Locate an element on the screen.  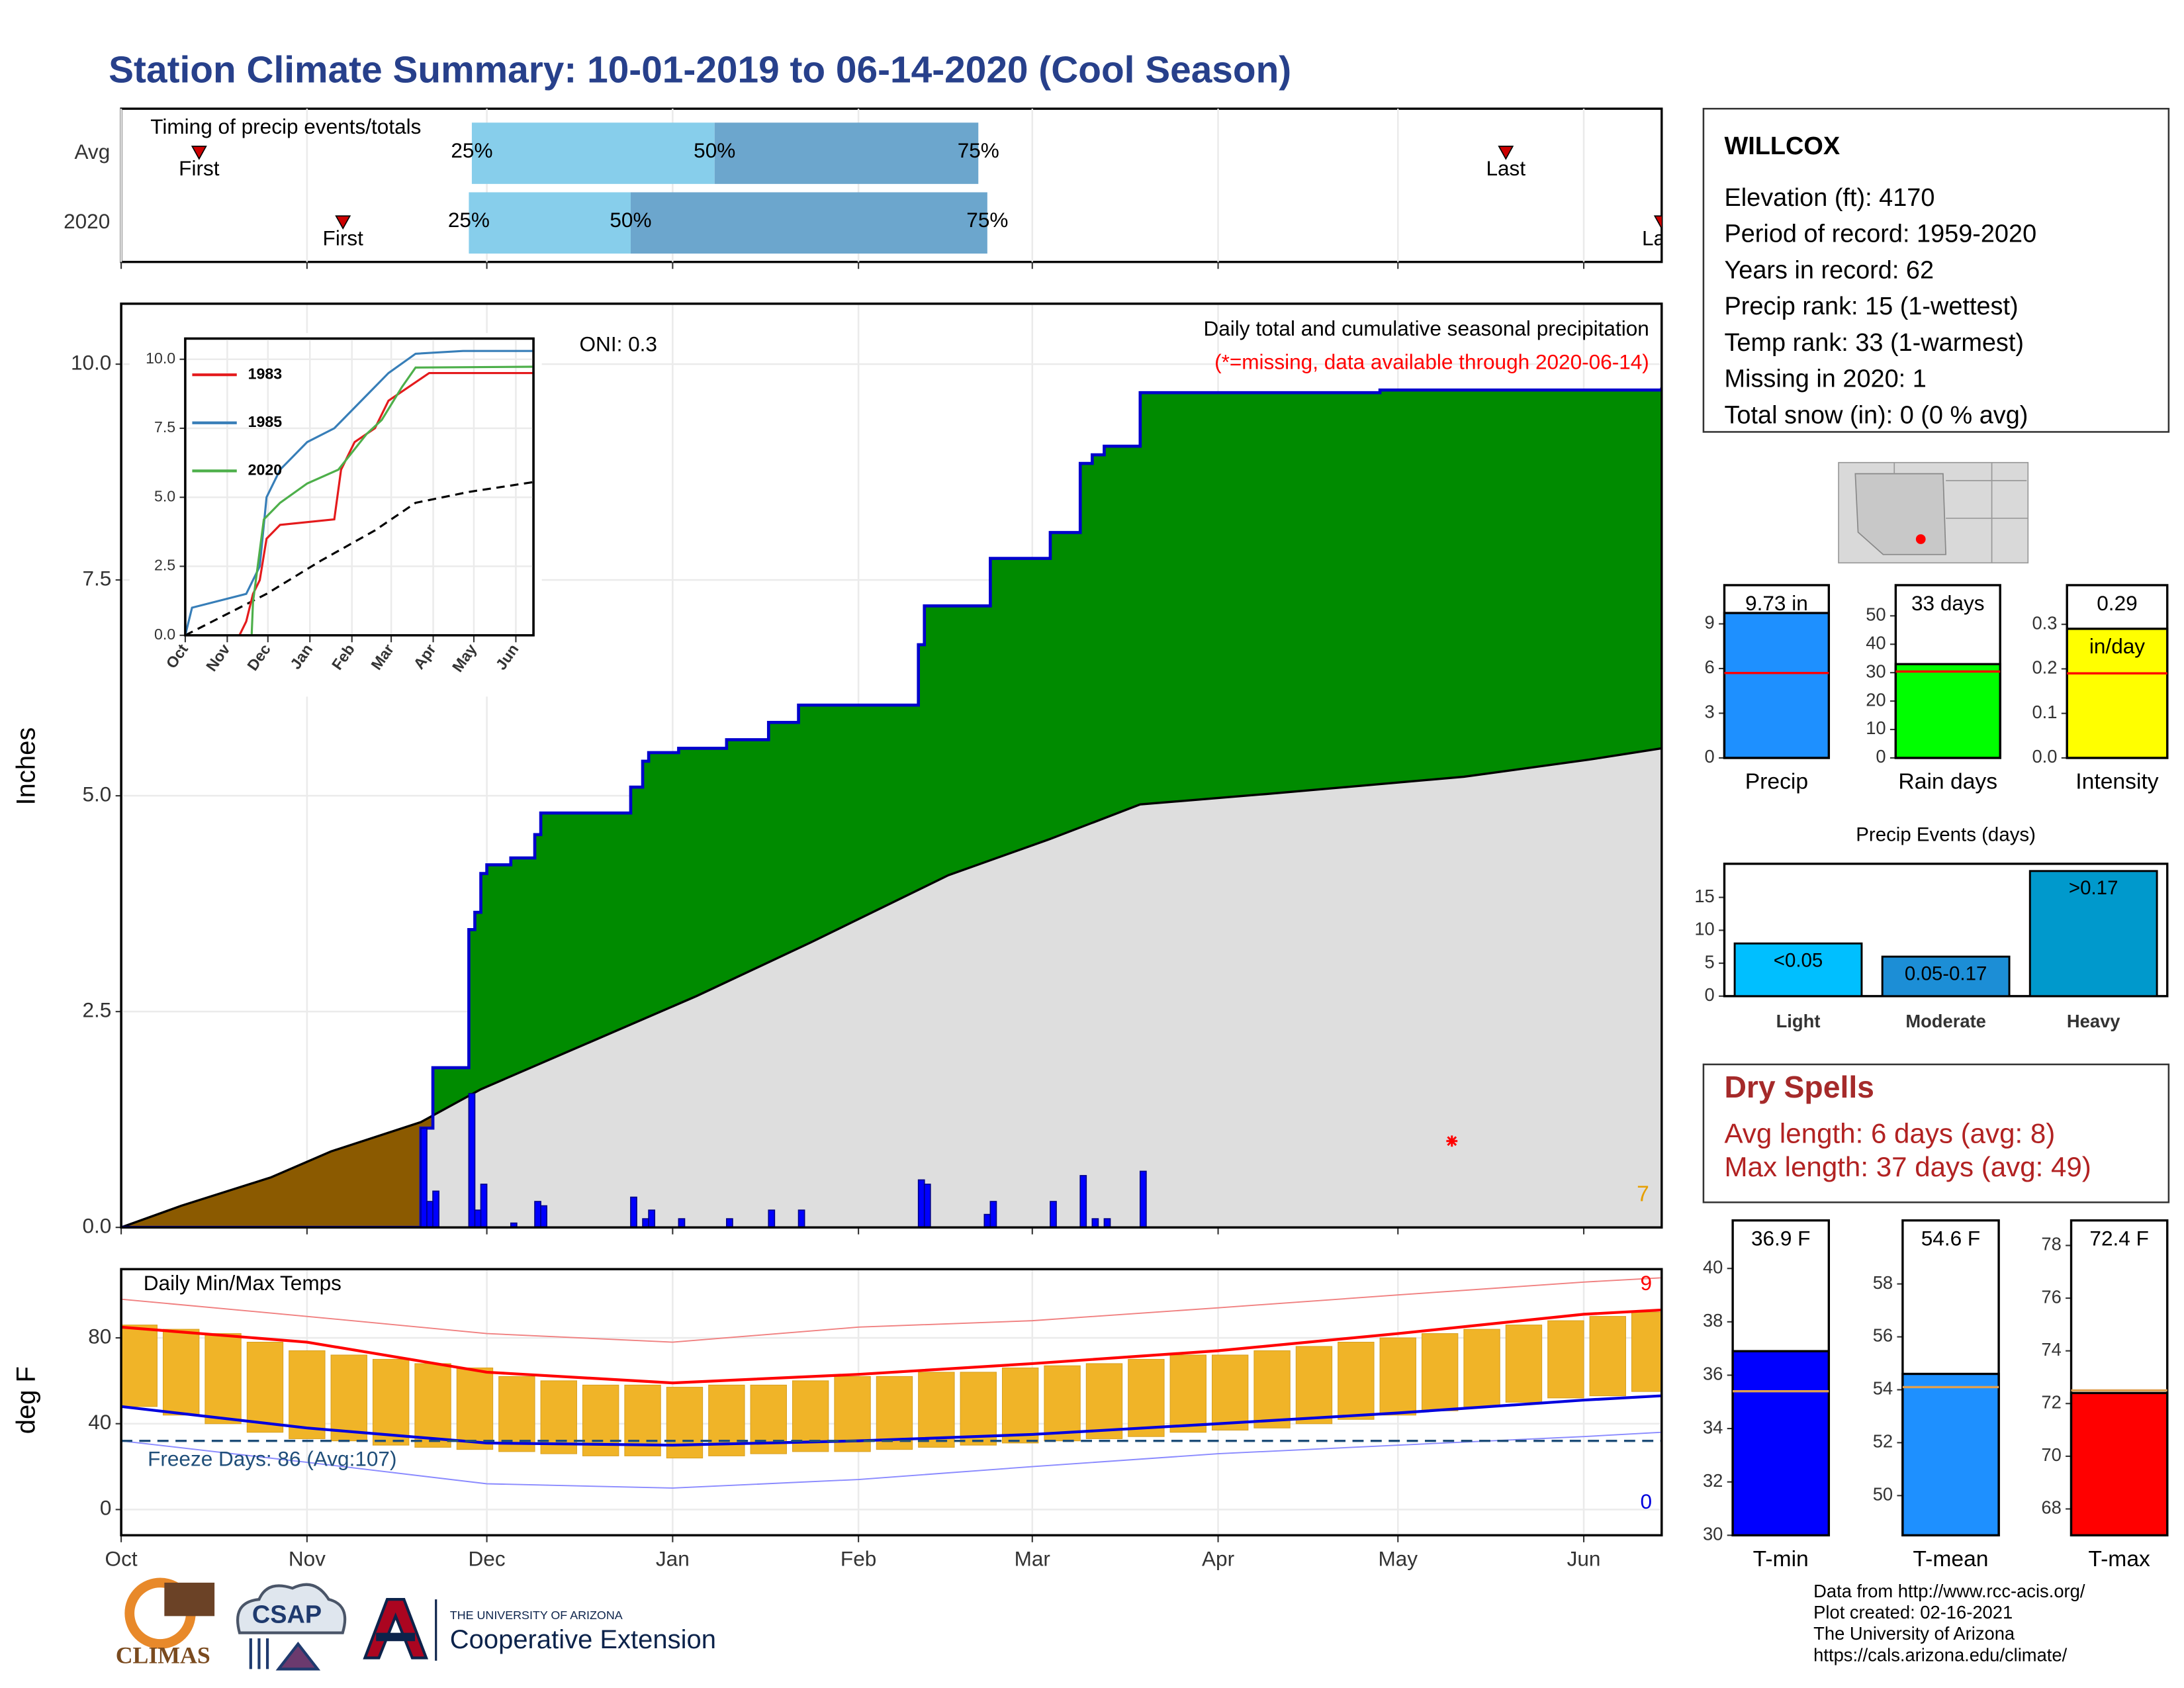
y-tick-label: 54 is located at coordinates (1883, 1388).